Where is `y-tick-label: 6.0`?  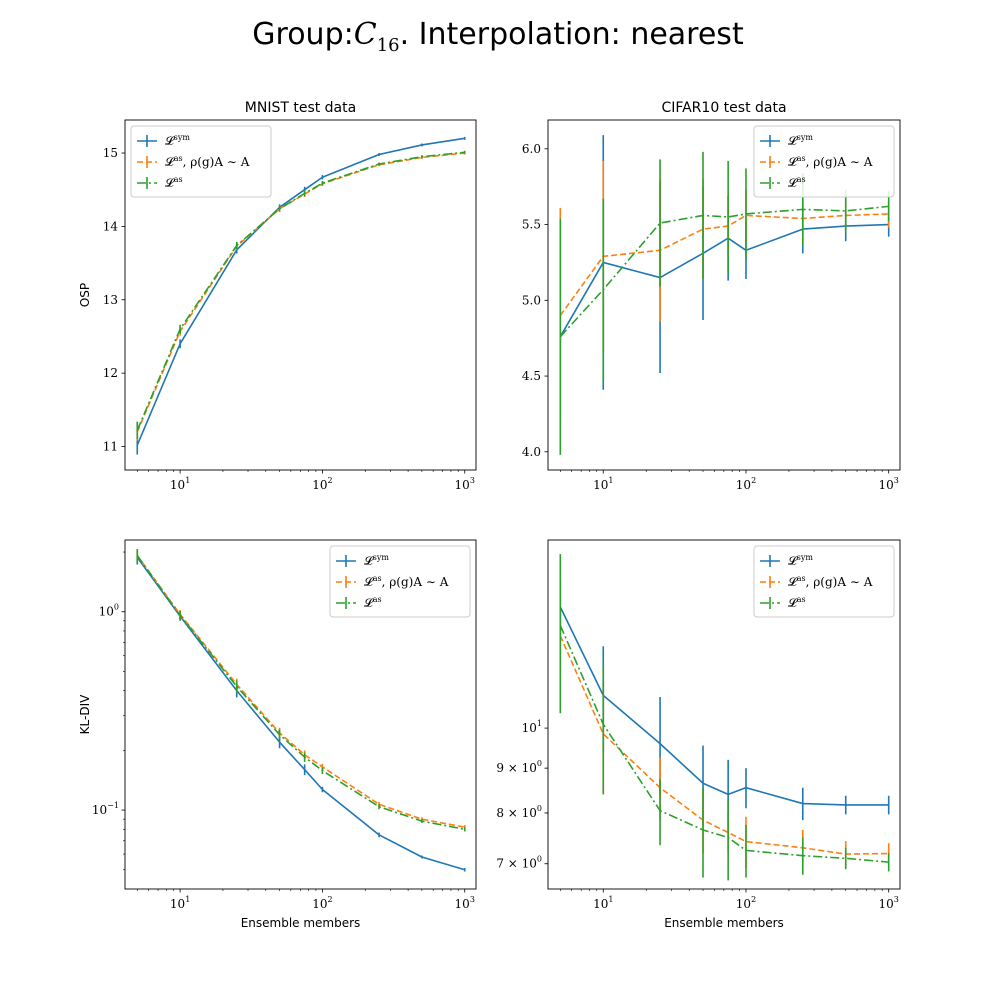 y-tick-label: 6.0 is located at coordinates (531, 149).